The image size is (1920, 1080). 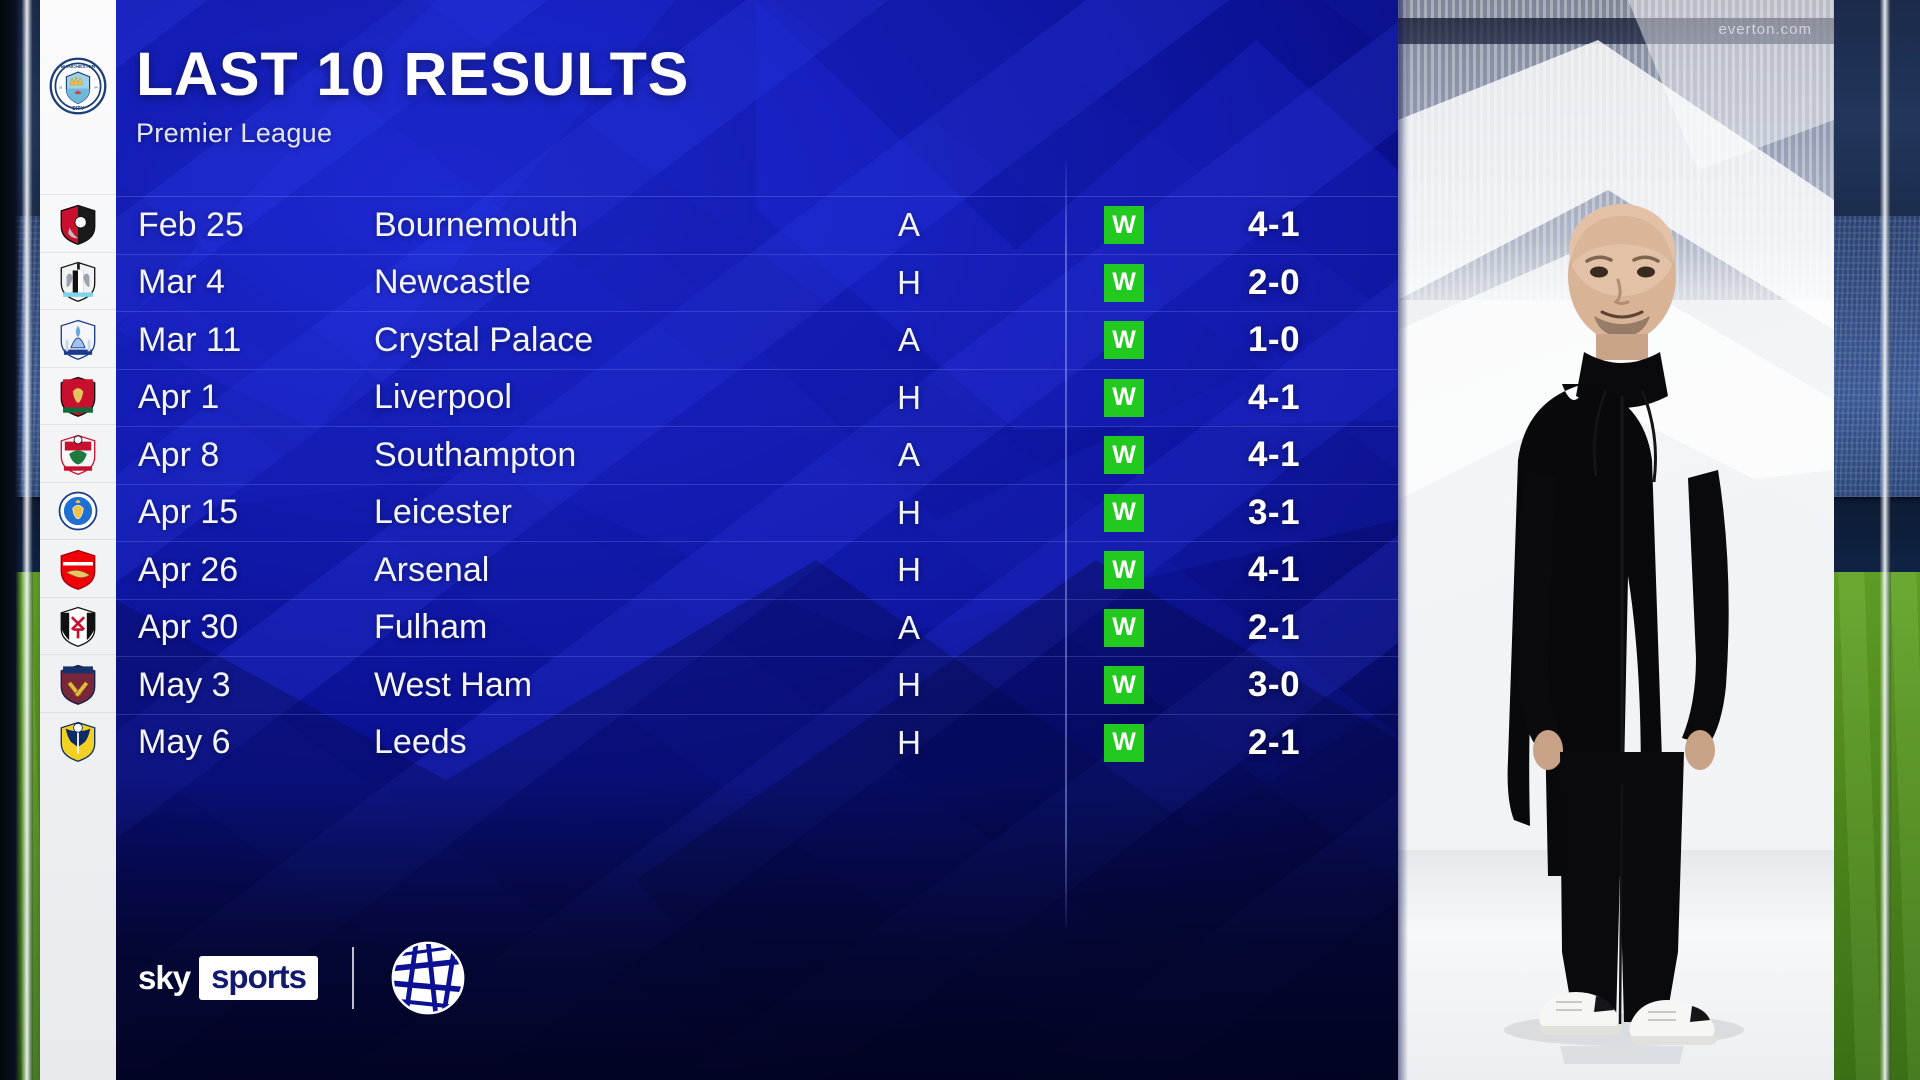 I want to click on leicester-city-crest, so click(x=78, y=511).